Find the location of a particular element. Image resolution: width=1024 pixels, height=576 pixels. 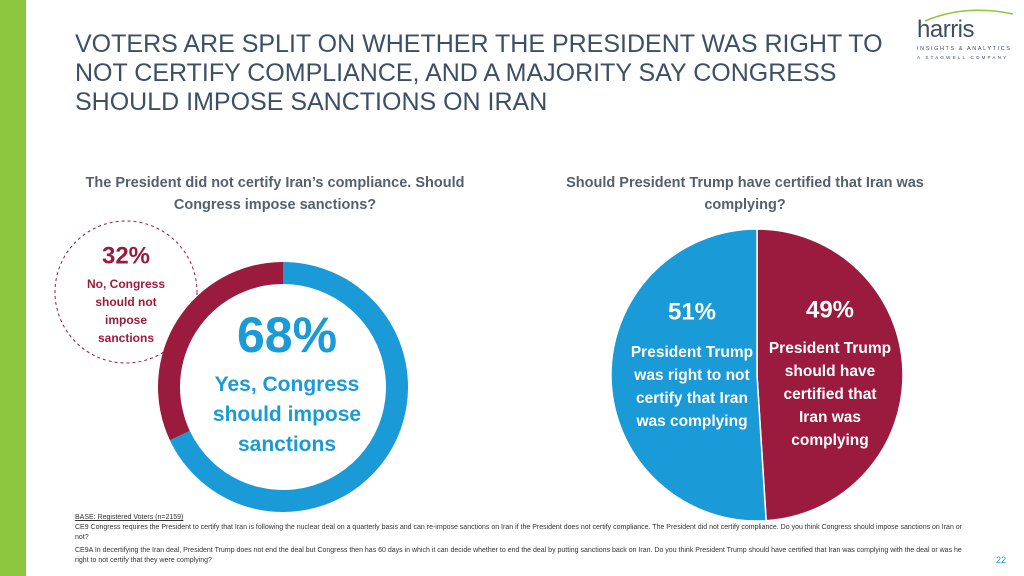

logo-name: harris is located at coordinates (946, 29).